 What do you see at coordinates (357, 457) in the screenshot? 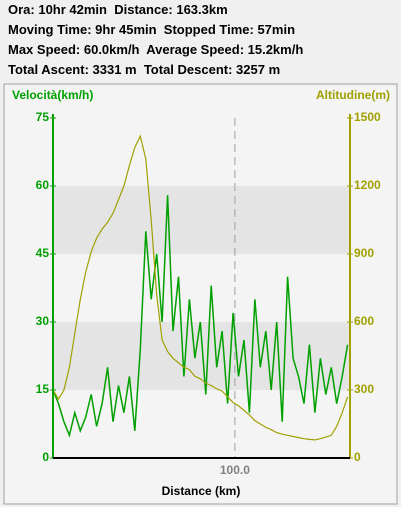
I see `y2-tick-label: 0` at bounding box center [357, 457].